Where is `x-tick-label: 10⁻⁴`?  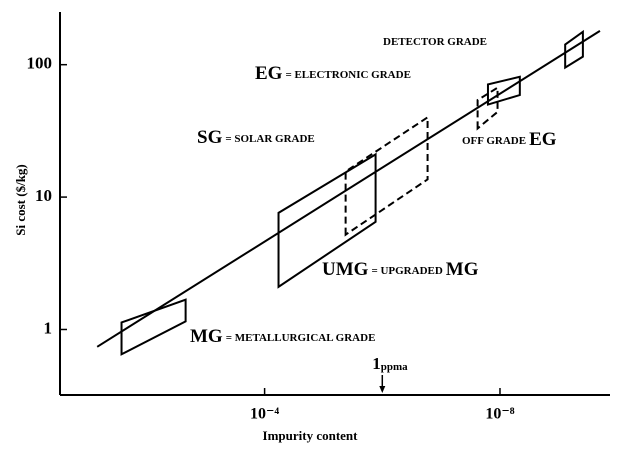 x-tick-label: 10⁻⁴ is located at coordinates (264, 414).